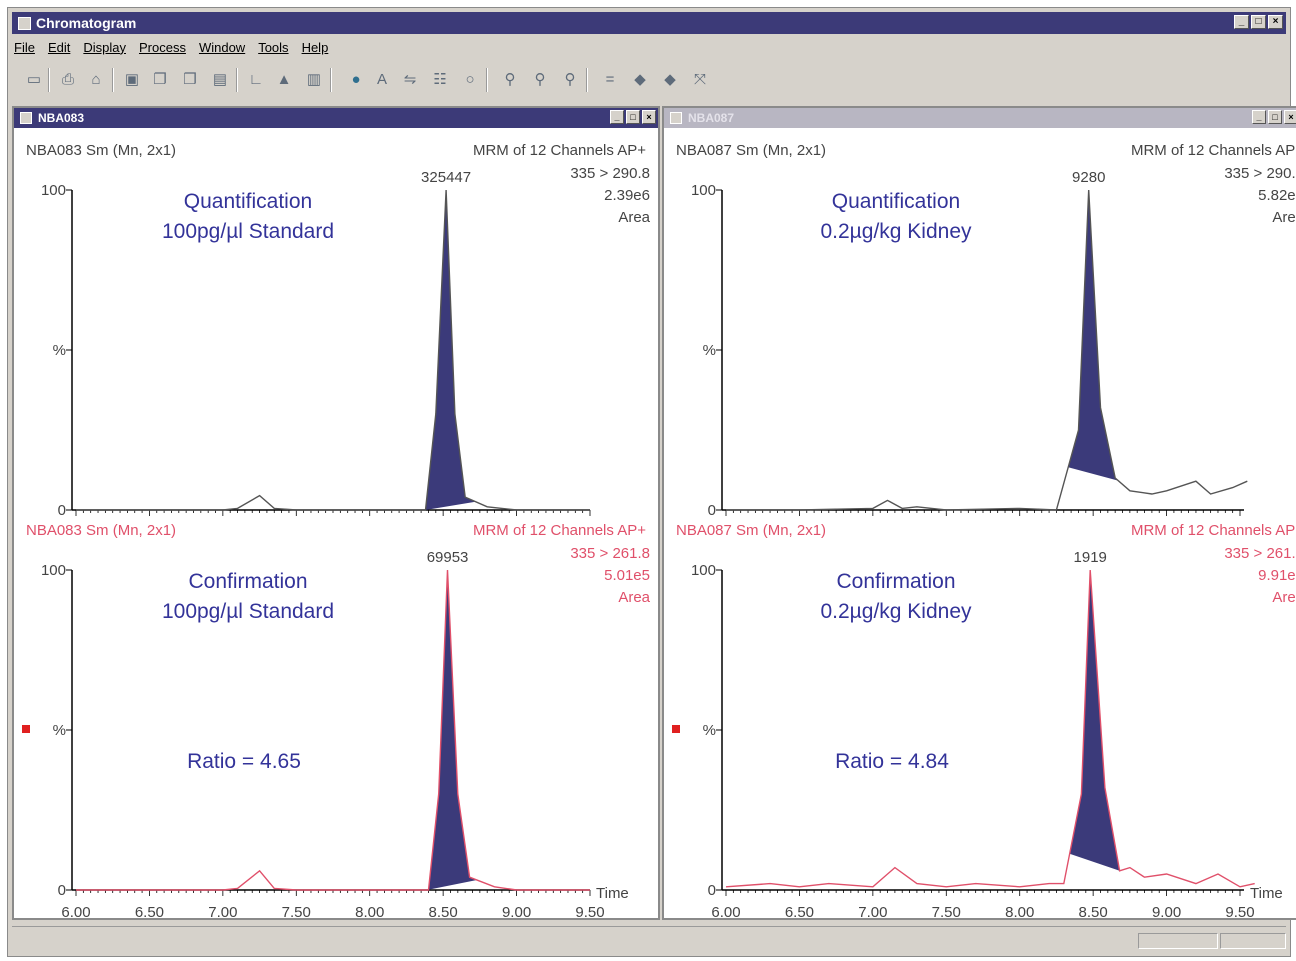 The width and height of the screenshot is (1296, 961). Describe the element at coordinates (1258, 22) in the screenshot. I see `maximize-button: □` at that location.